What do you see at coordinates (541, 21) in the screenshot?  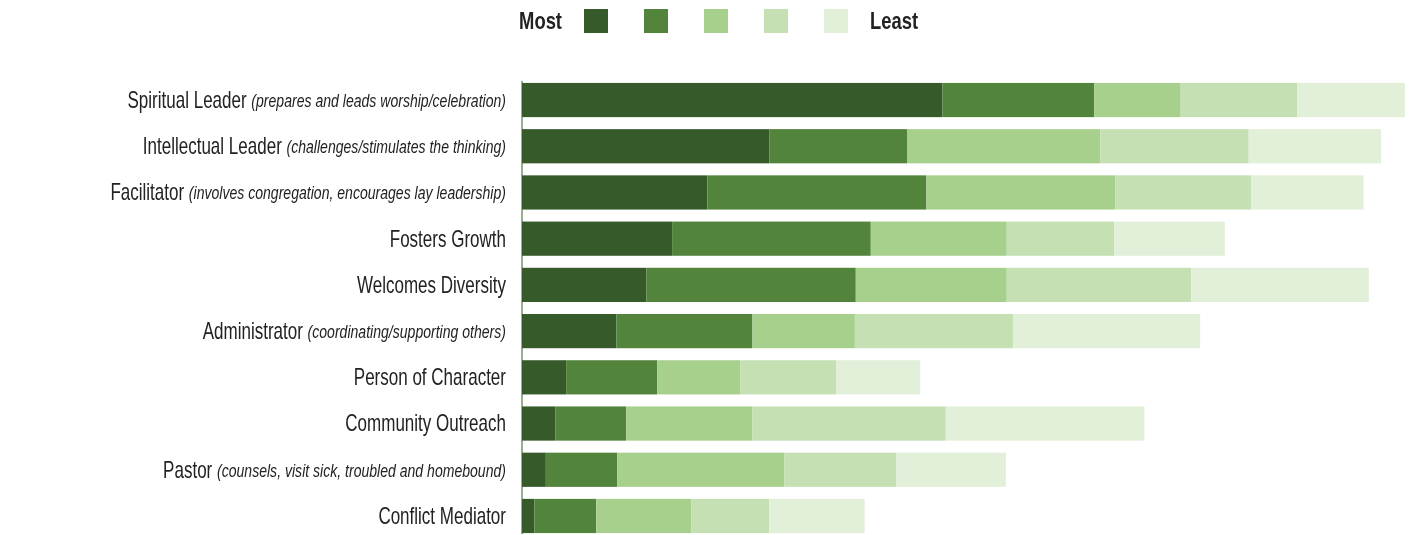 I see `text: Most` at bounding box center [541, 21].